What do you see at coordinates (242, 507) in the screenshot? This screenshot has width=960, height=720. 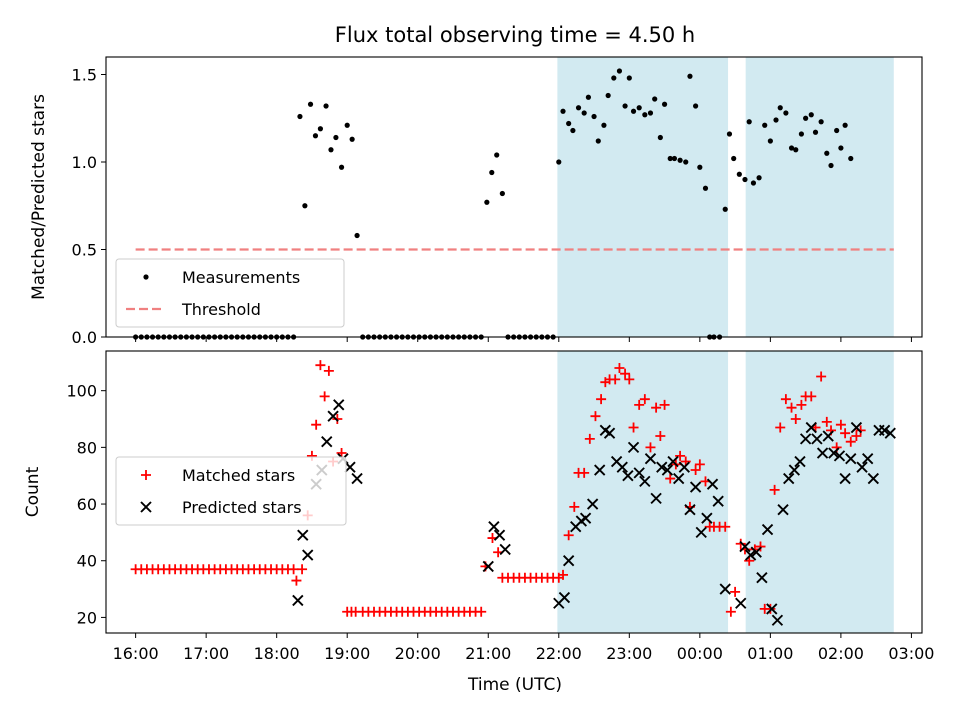 I see `legend-label: Predicted stars` at bounding box center [242, 507].